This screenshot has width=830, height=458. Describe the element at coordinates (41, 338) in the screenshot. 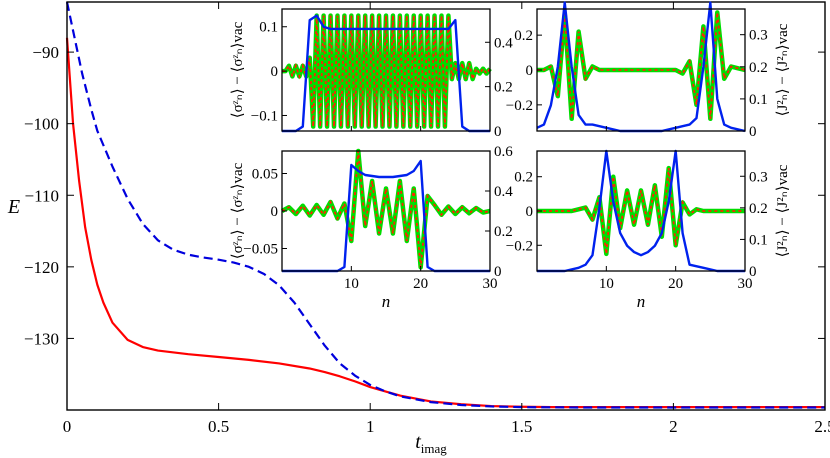

I see `y-tick-label: −130` at that location.